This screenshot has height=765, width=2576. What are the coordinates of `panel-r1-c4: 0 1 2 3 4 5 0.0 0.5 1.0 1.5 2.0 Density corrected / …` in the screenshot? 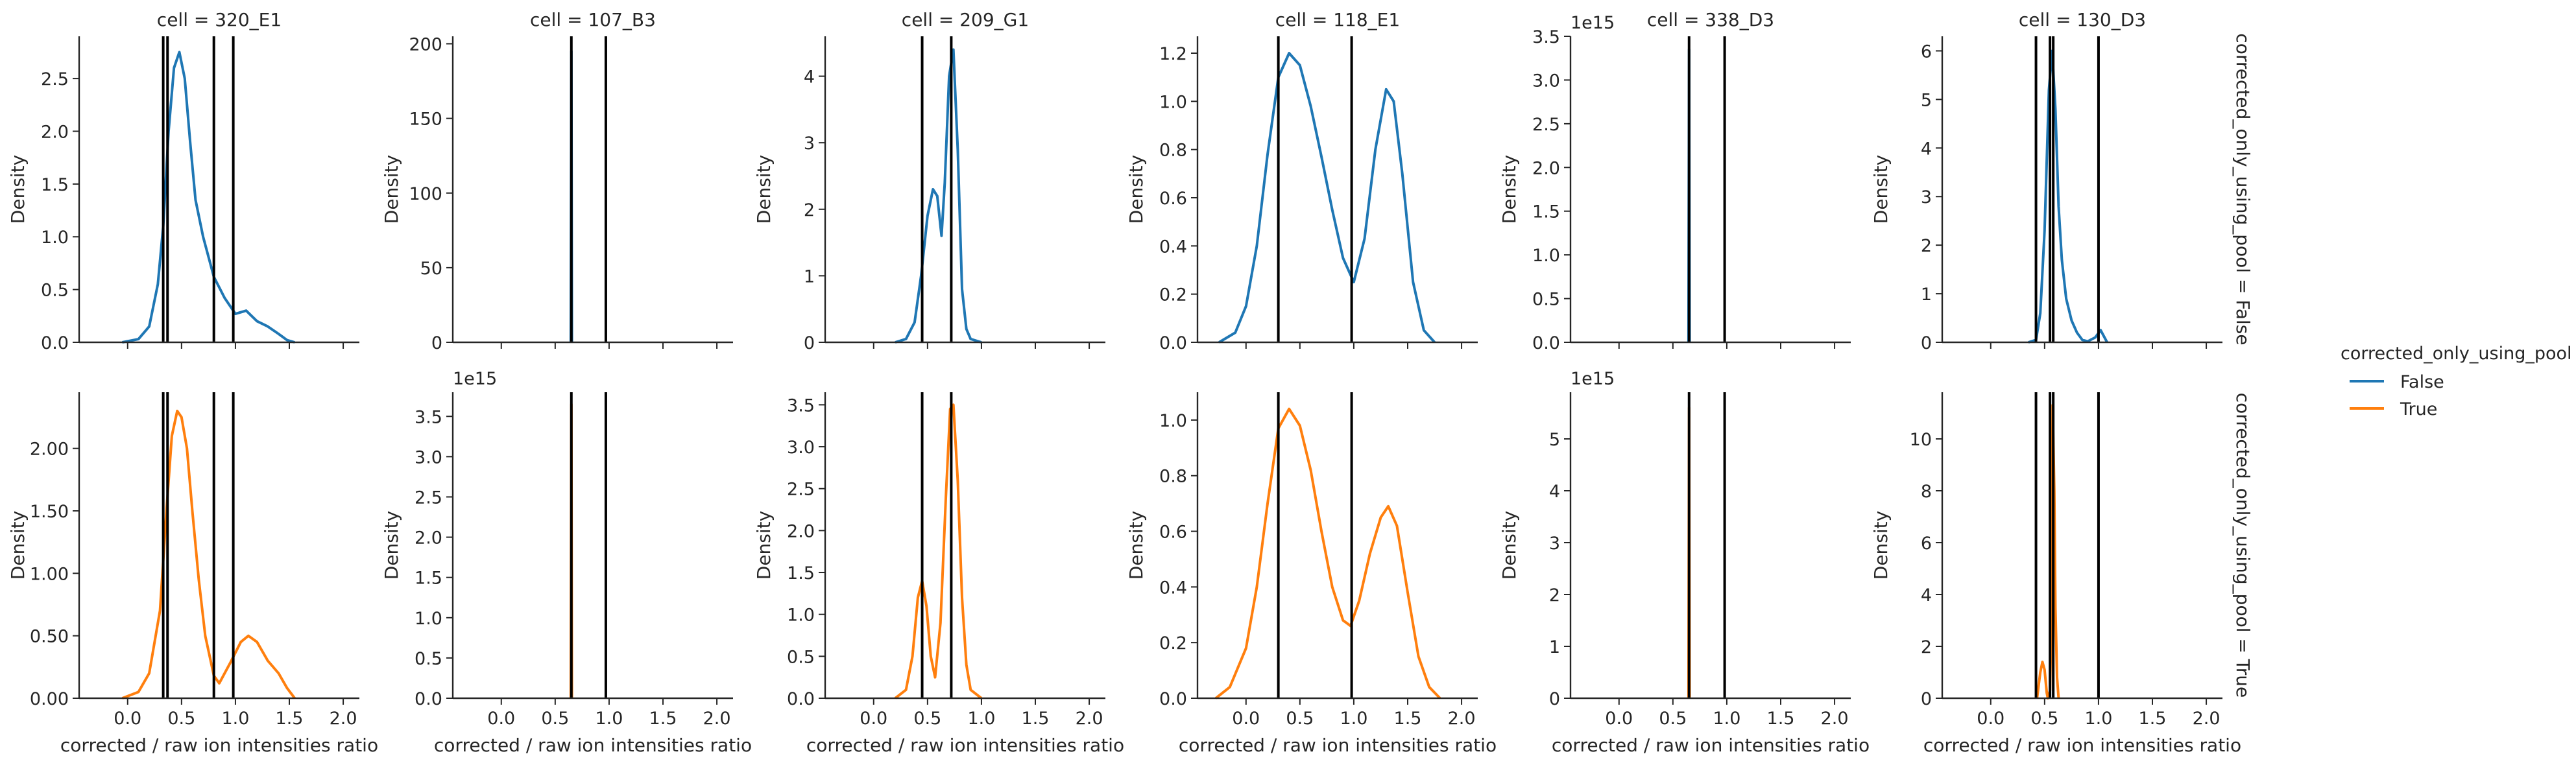 It's located at (1684, 563).